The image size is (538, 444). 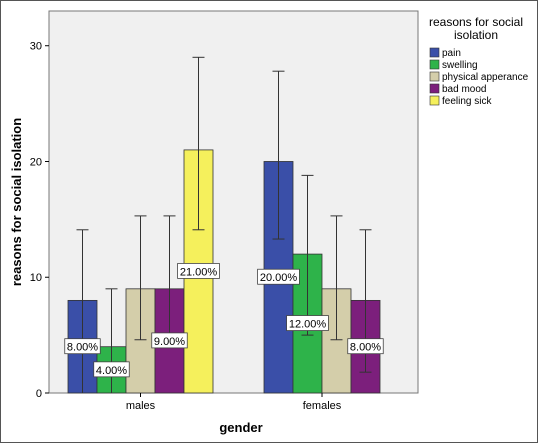 I want to click on legend-swatch-bad-mood, so click(x=434, y=88).